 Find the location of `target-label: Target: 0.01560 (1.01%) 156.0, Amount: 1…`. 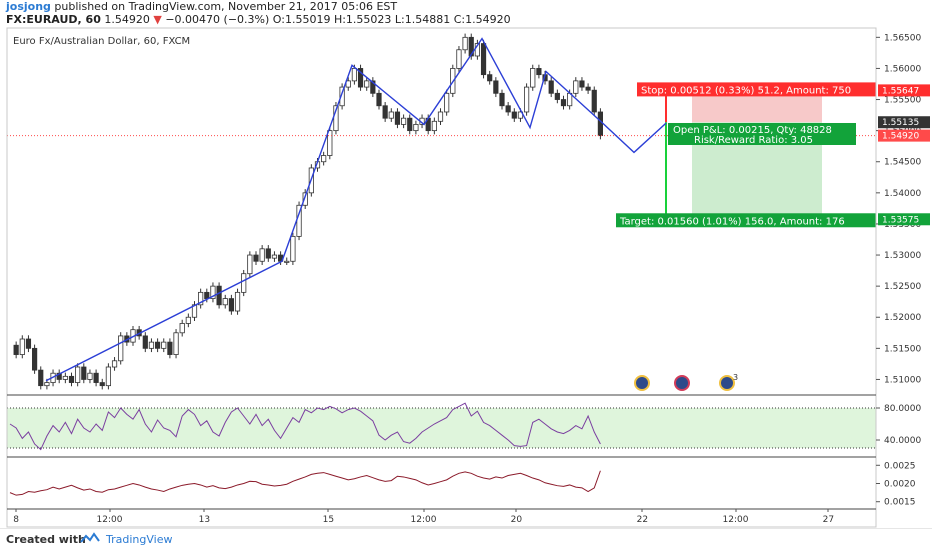

target-label: Target: 0.01560 (1.01%) 156.0, Amount: 1… is located at coordinates (746, 220).